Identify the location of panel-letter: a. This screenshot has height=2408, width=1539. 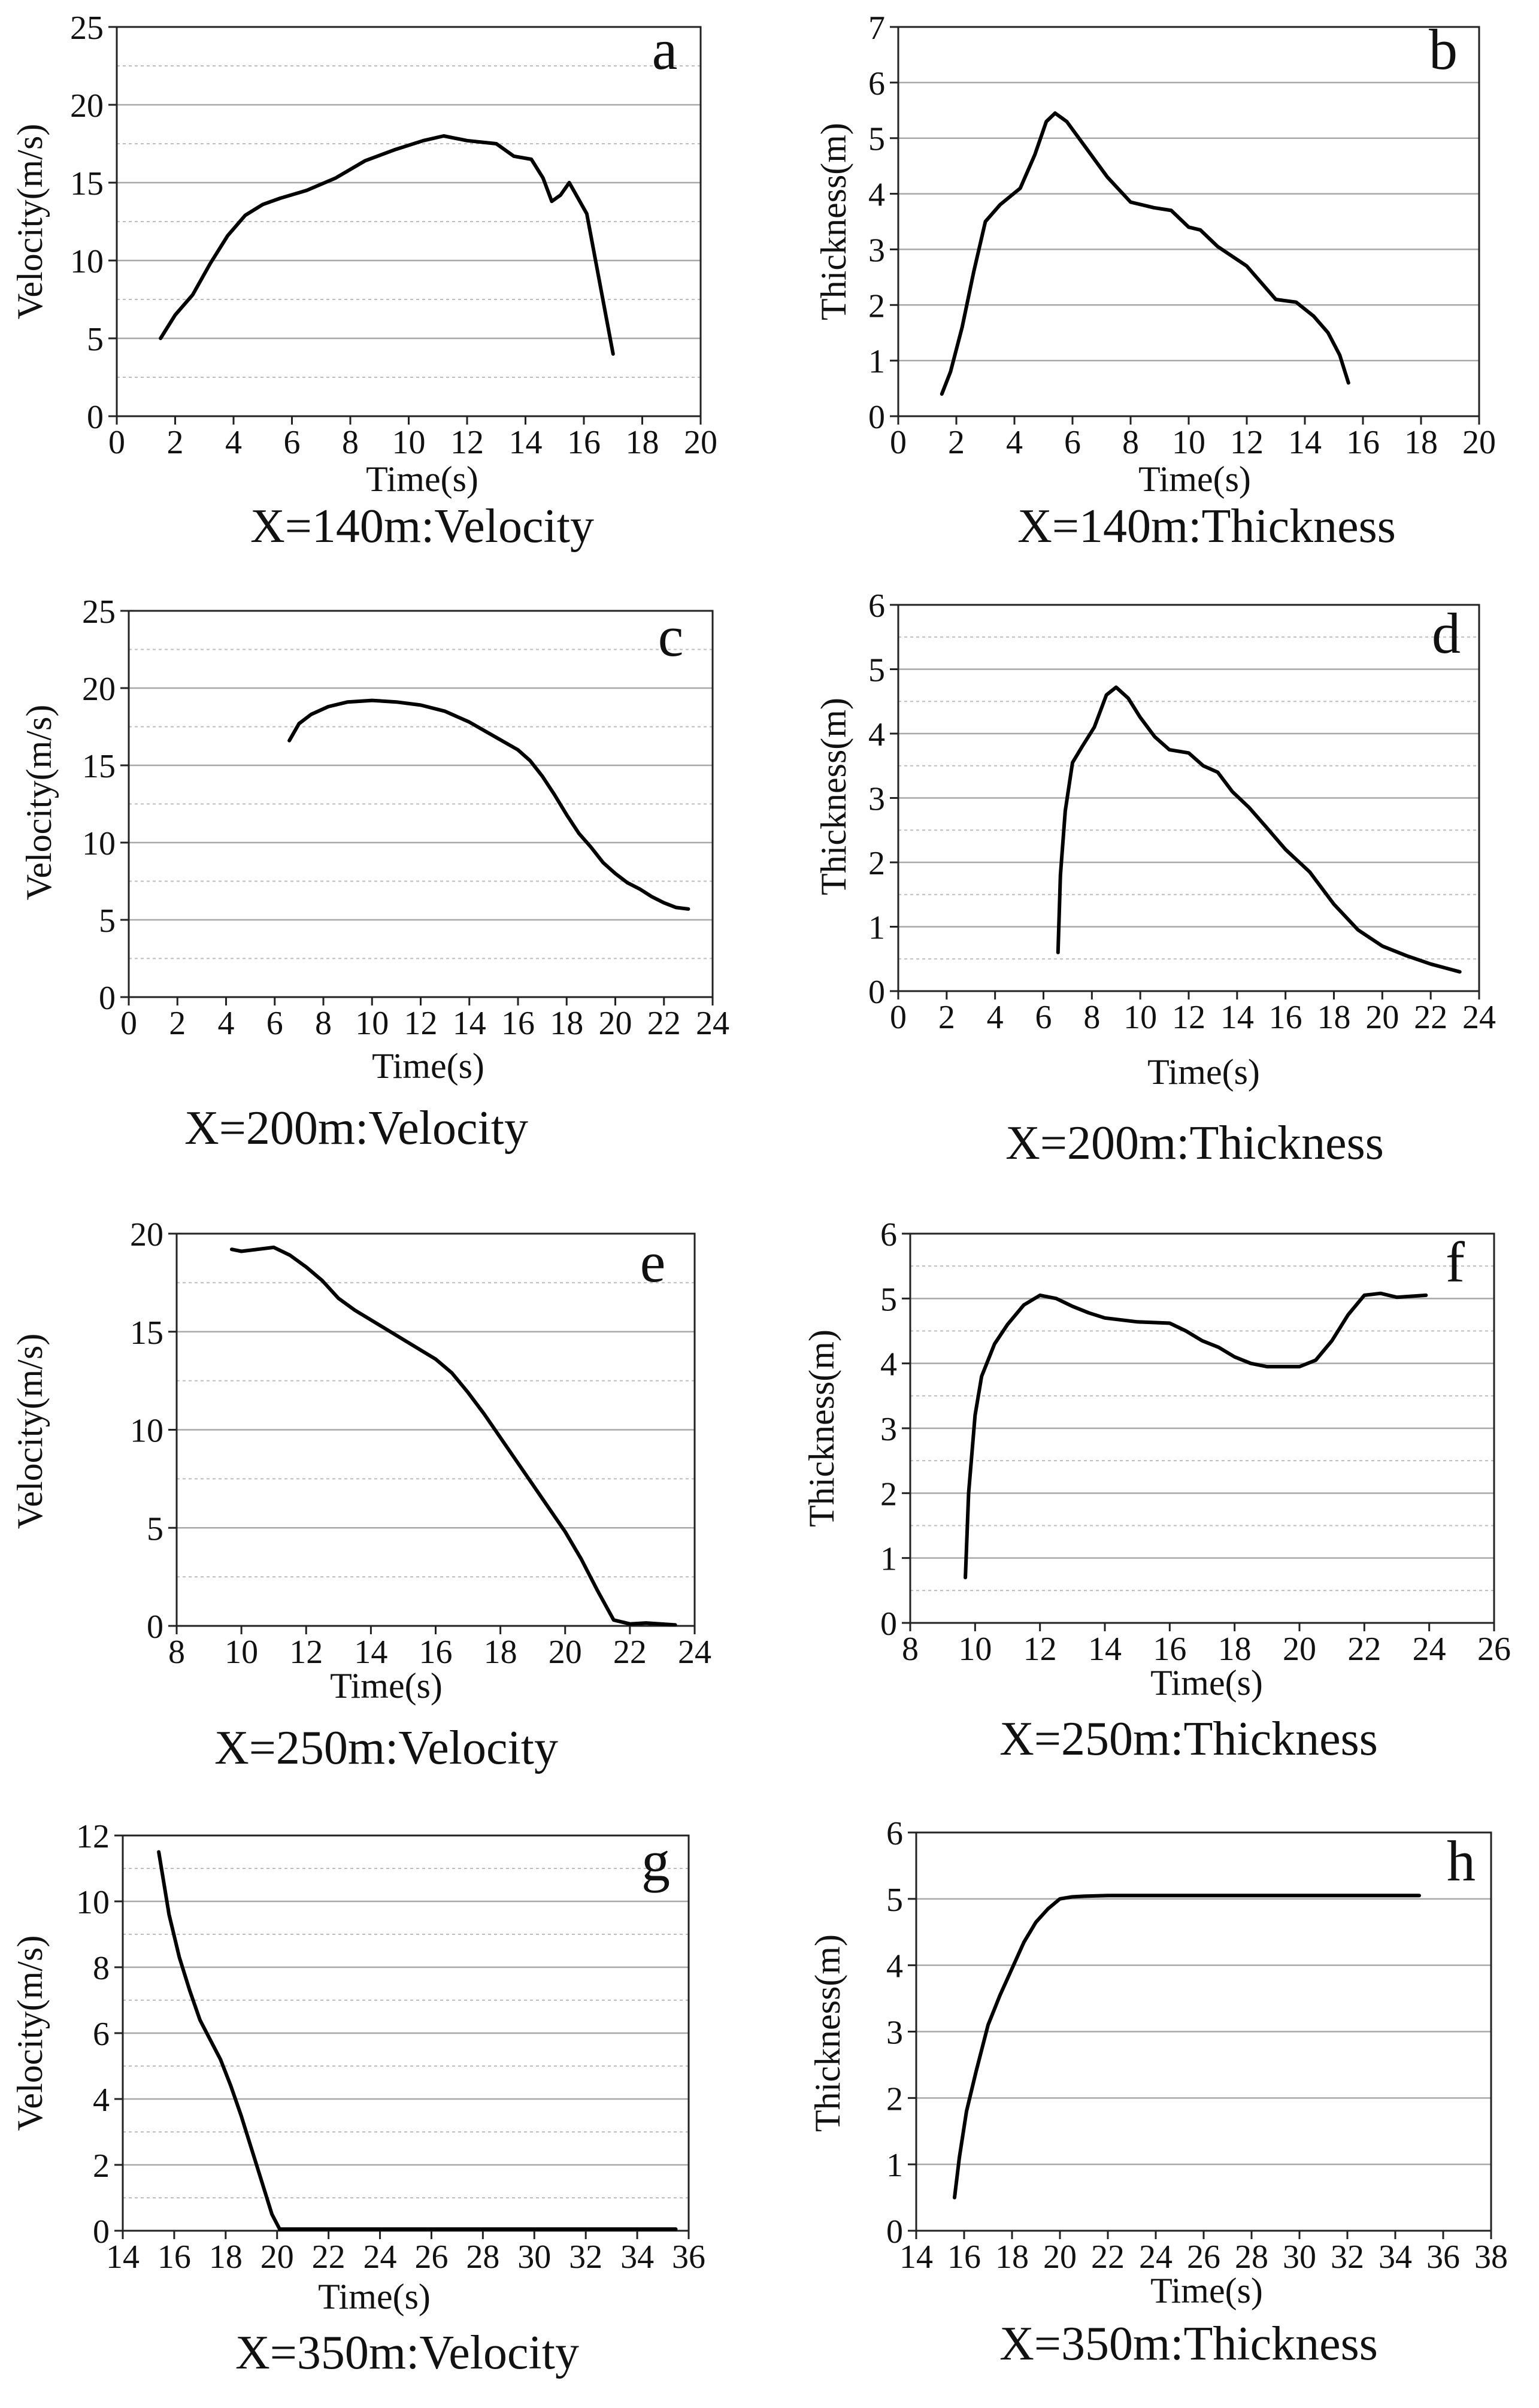
(665, 49).